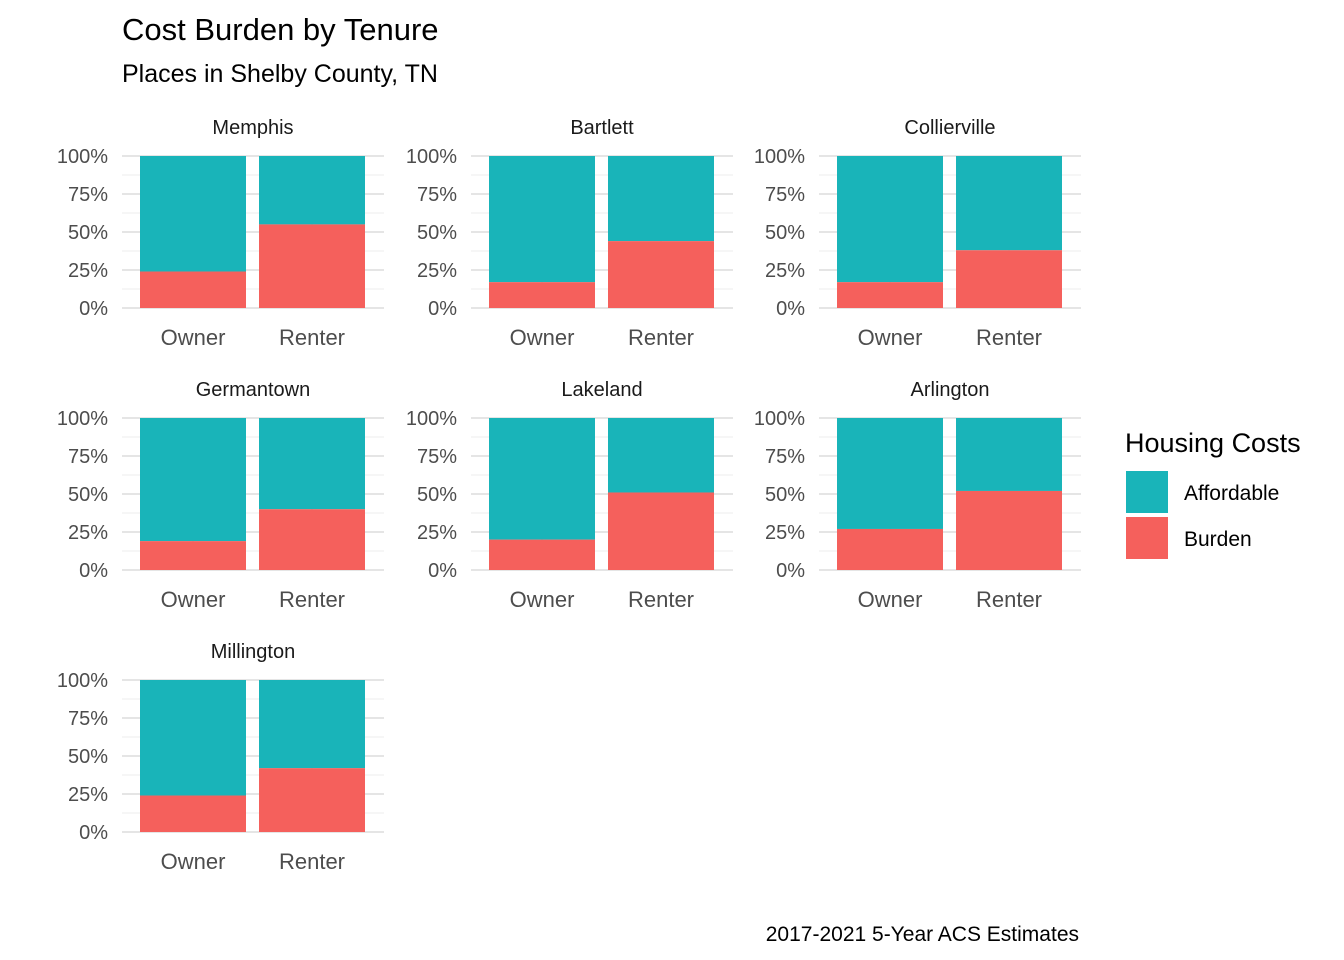 The height and width of the screenshot is (960, 1344). What do you see at coordinates (1218, 539) in the screenshot?
I see `legend-label-burden: Burden` at bounding box center [1218, 539].